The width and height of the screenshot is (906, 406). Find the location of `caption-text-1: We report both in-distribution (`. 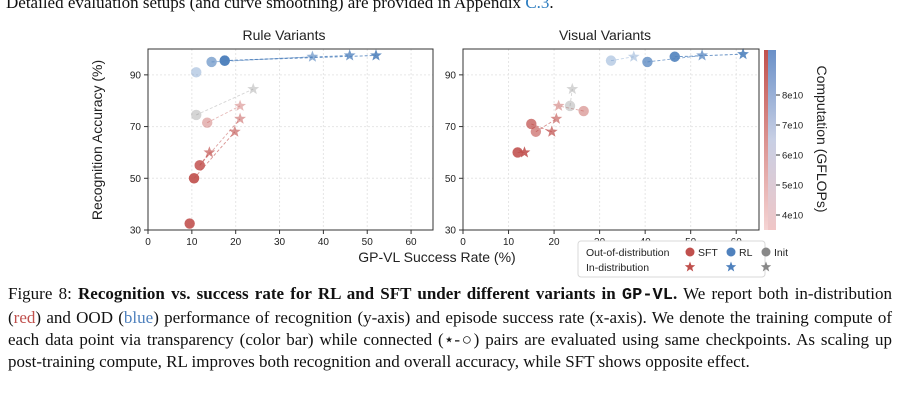

caption-text-1: We report both in-distribution ( is located at coordinates (450, 305).